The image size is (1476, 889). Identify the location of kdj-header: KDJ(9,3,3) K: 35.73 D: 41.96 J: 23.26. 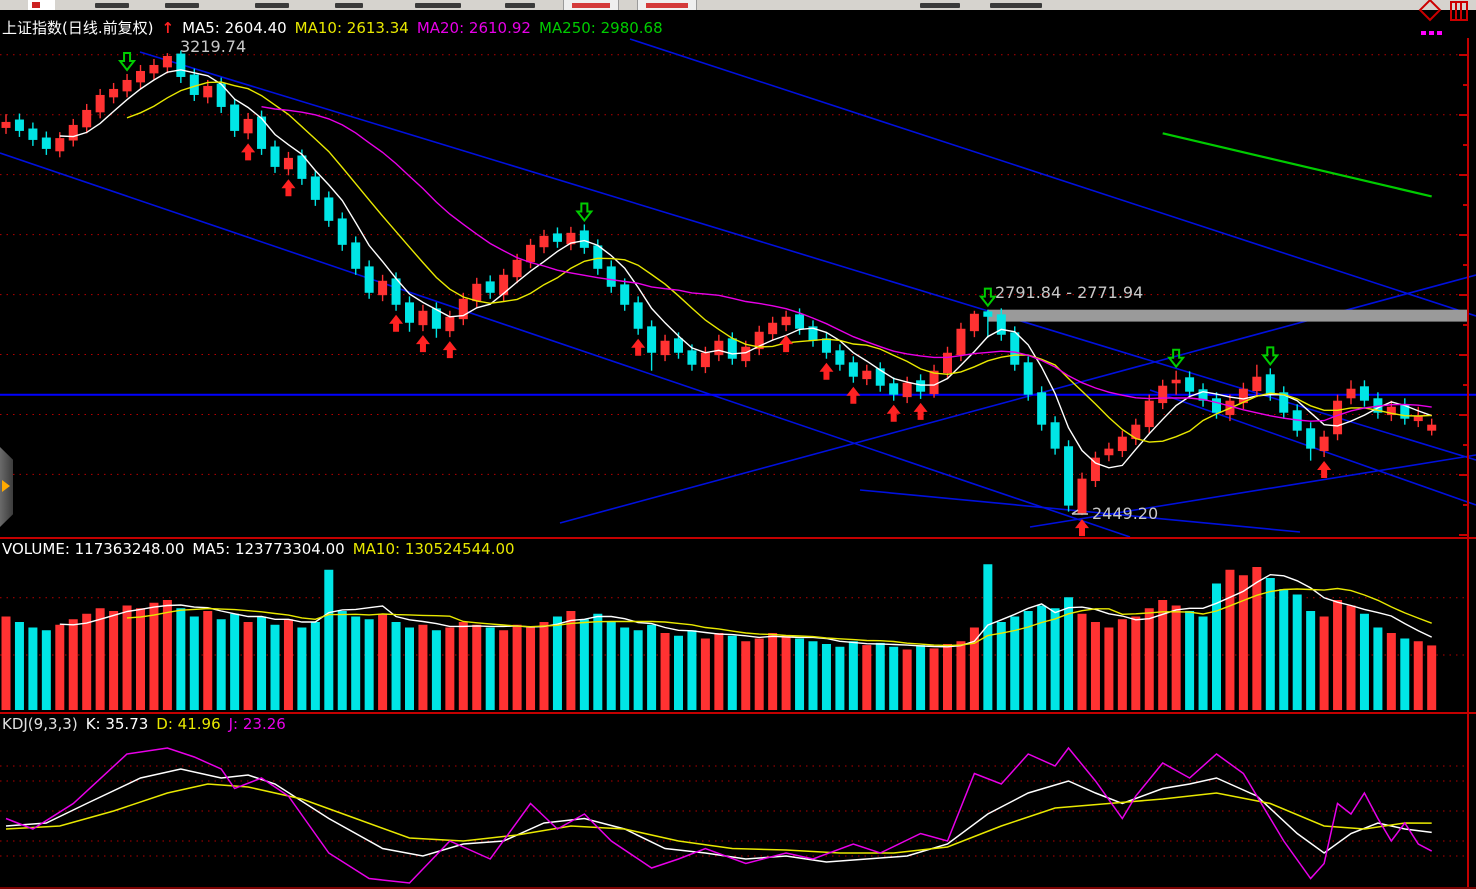
(148, 724).